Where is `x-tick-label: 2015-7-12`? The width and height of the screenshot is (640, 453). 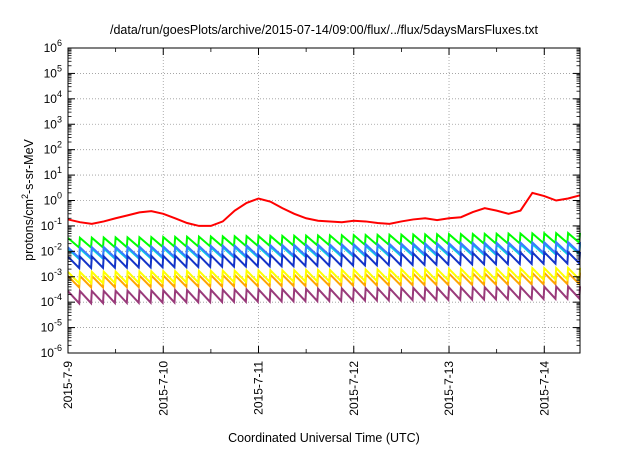 x-tick-label: 2015-7-12 is located at coordinates (354, 388).